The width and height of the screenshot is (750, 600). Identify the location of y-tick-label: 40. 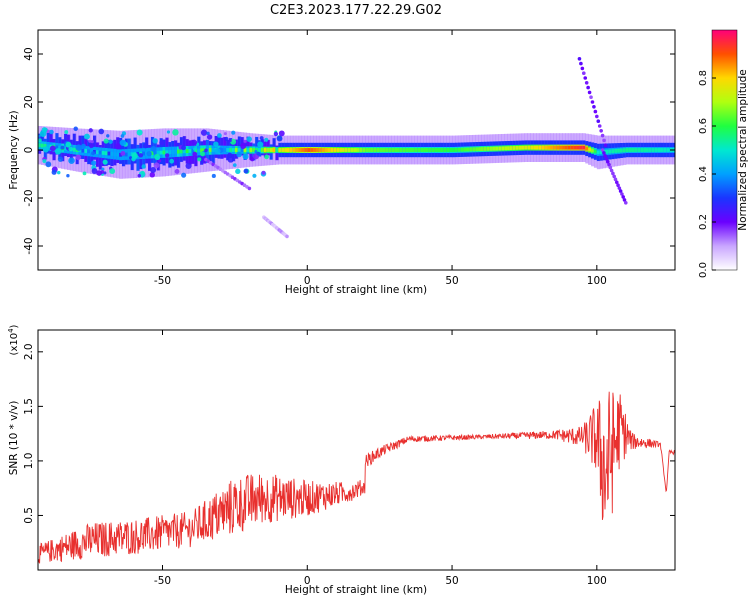
(29, 53).